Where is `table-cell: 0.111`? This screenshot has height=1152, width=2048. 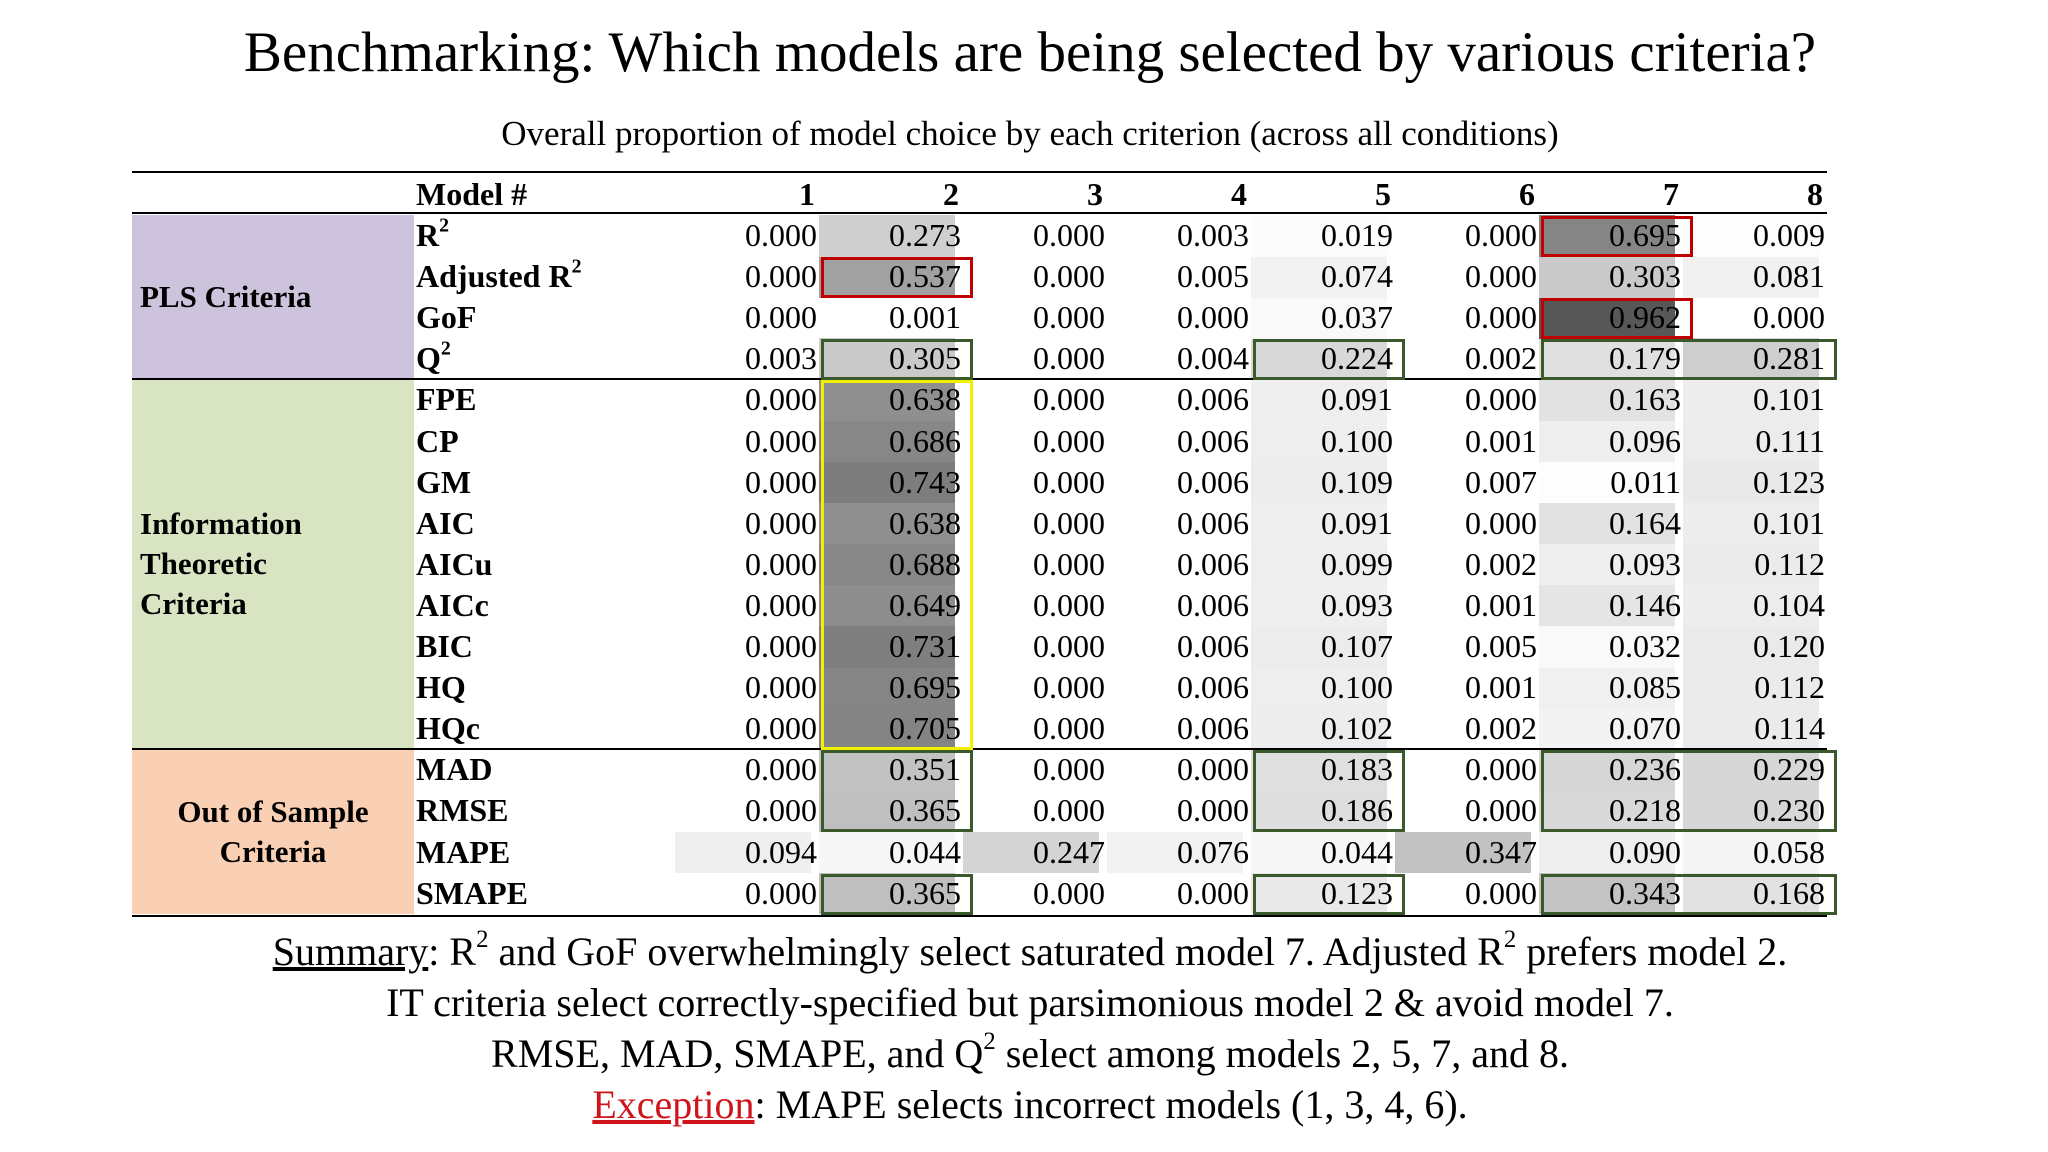
table-cell: 0.111 is located at coordinates (1790, 440).